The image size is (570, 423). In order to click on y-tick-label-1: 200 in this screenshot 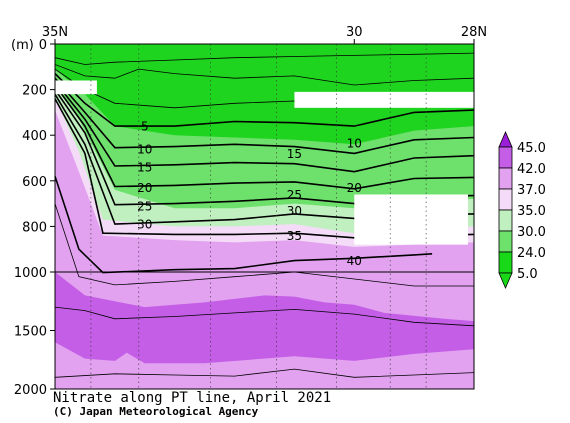, I will do `click(34, 91)`.